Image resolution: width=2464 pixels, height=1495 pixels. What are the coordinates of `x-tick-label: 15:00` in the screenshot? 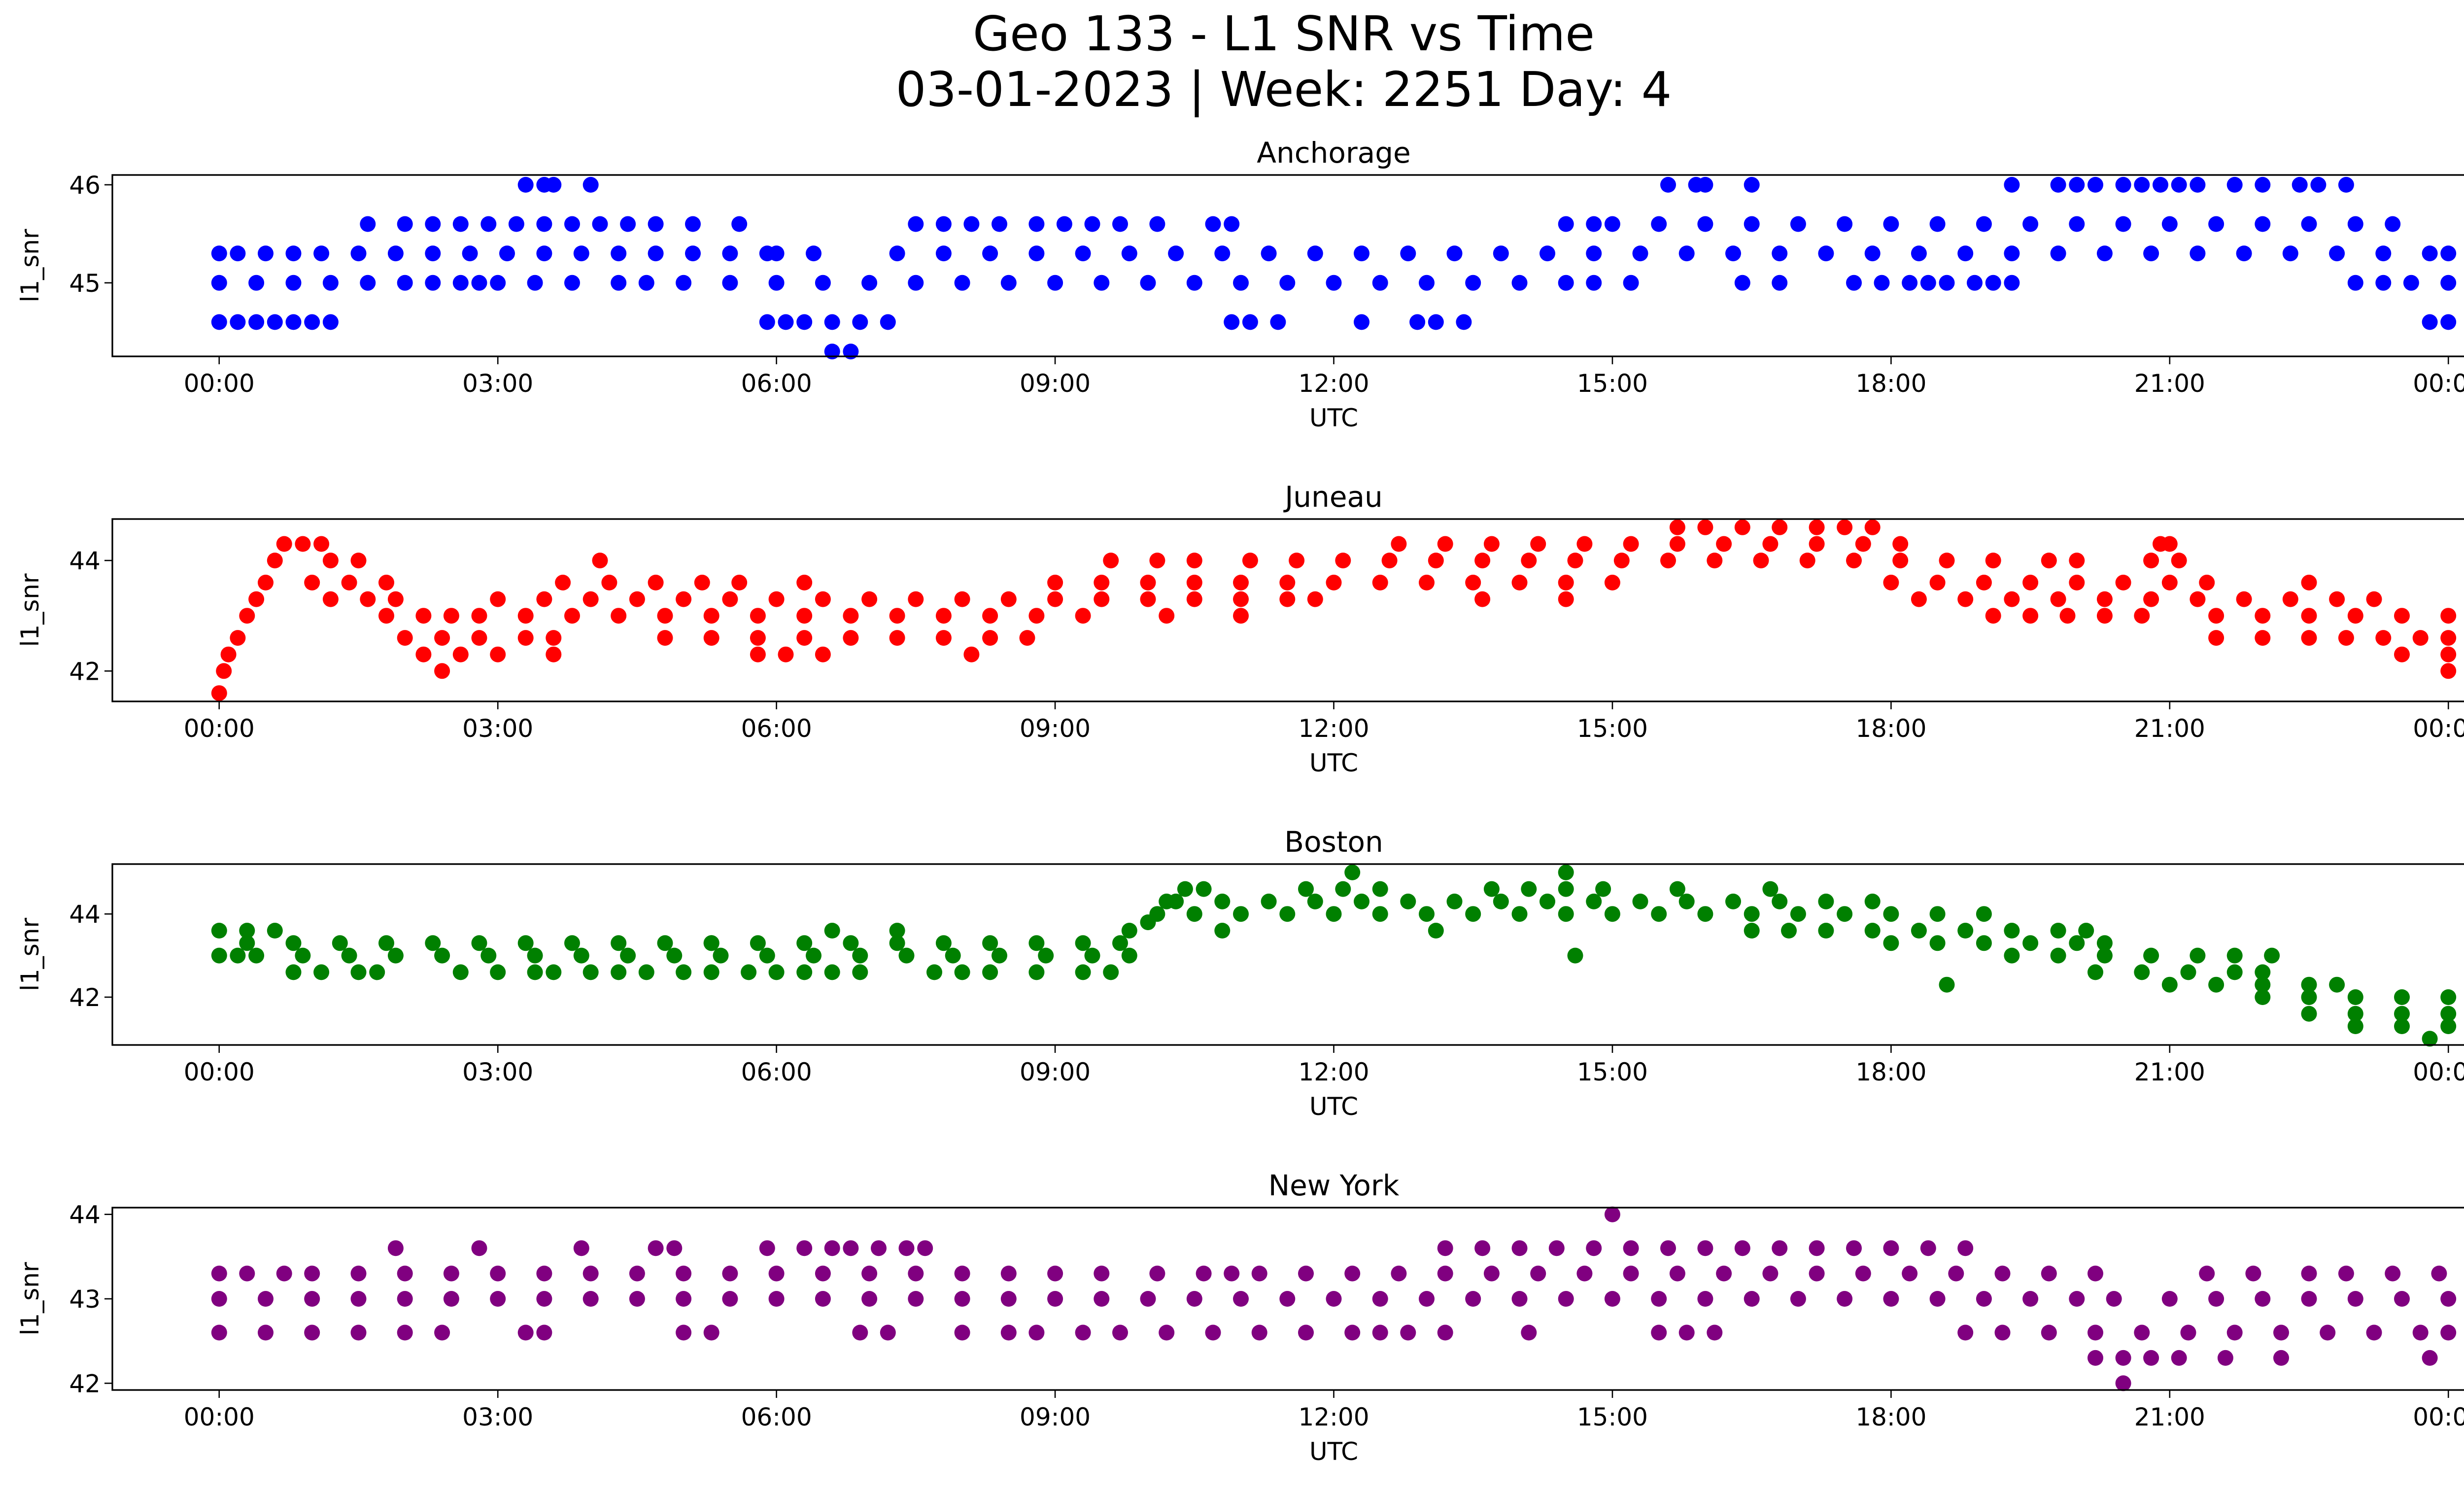 It's located at (1612, 1072).